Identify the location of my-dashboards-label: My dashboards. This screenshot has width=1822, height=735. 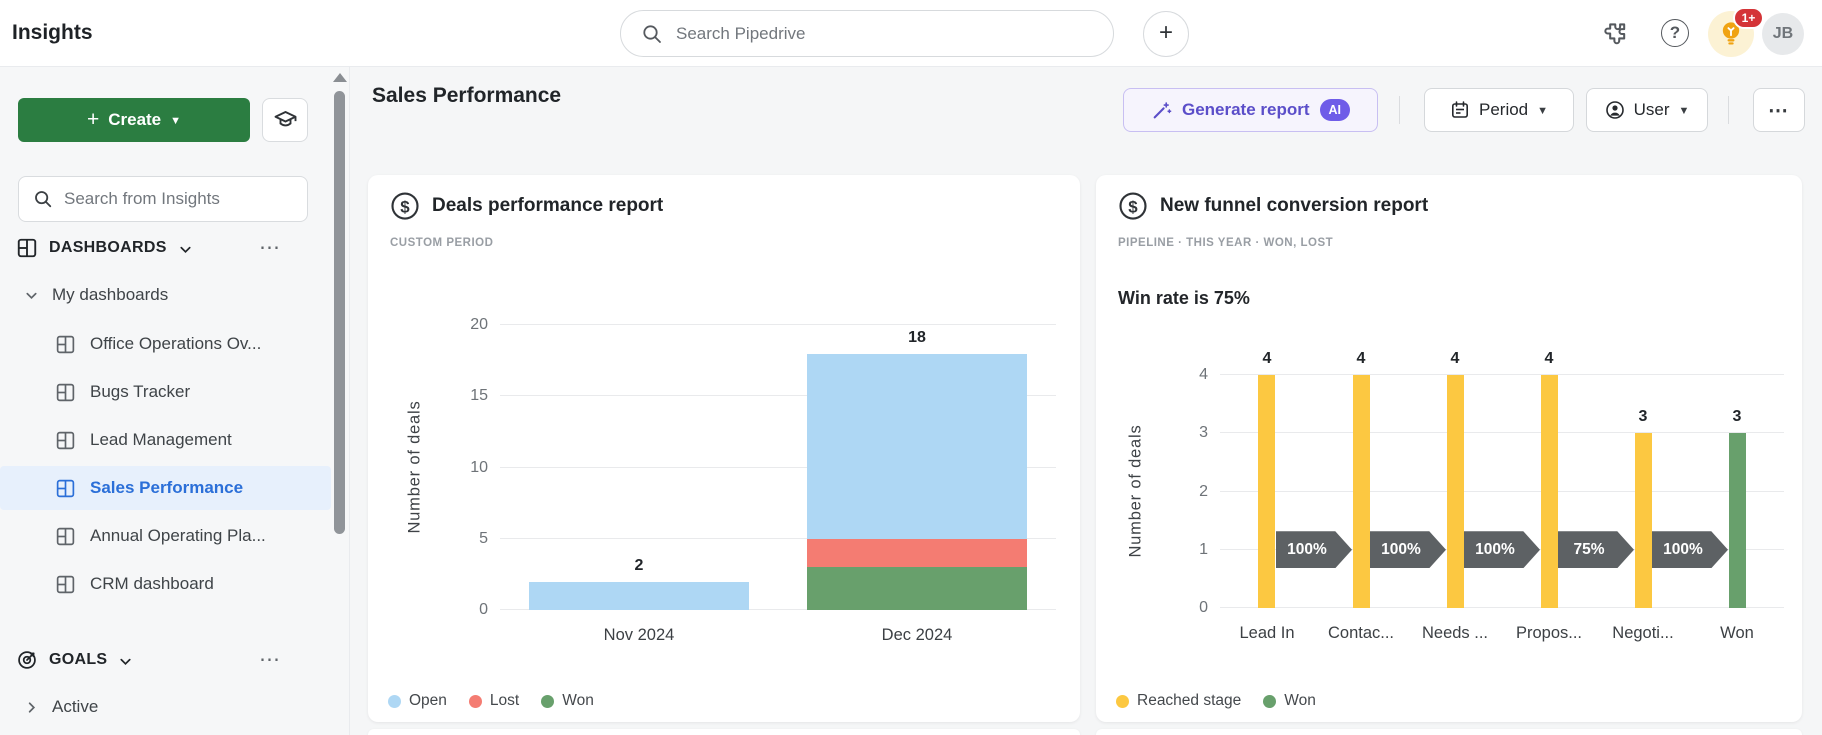
(110, 294).